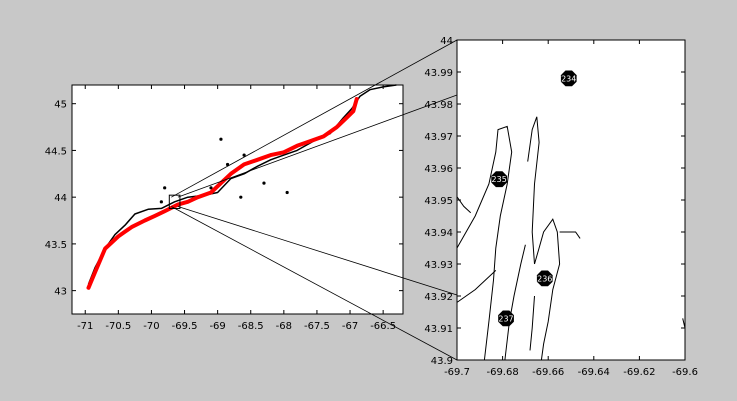 The height and width of the screenshot is (401, 737). Describe the element at coordinates (284, 326) in the screenshot. I see `overview-x-tick-label: -68` at that location.